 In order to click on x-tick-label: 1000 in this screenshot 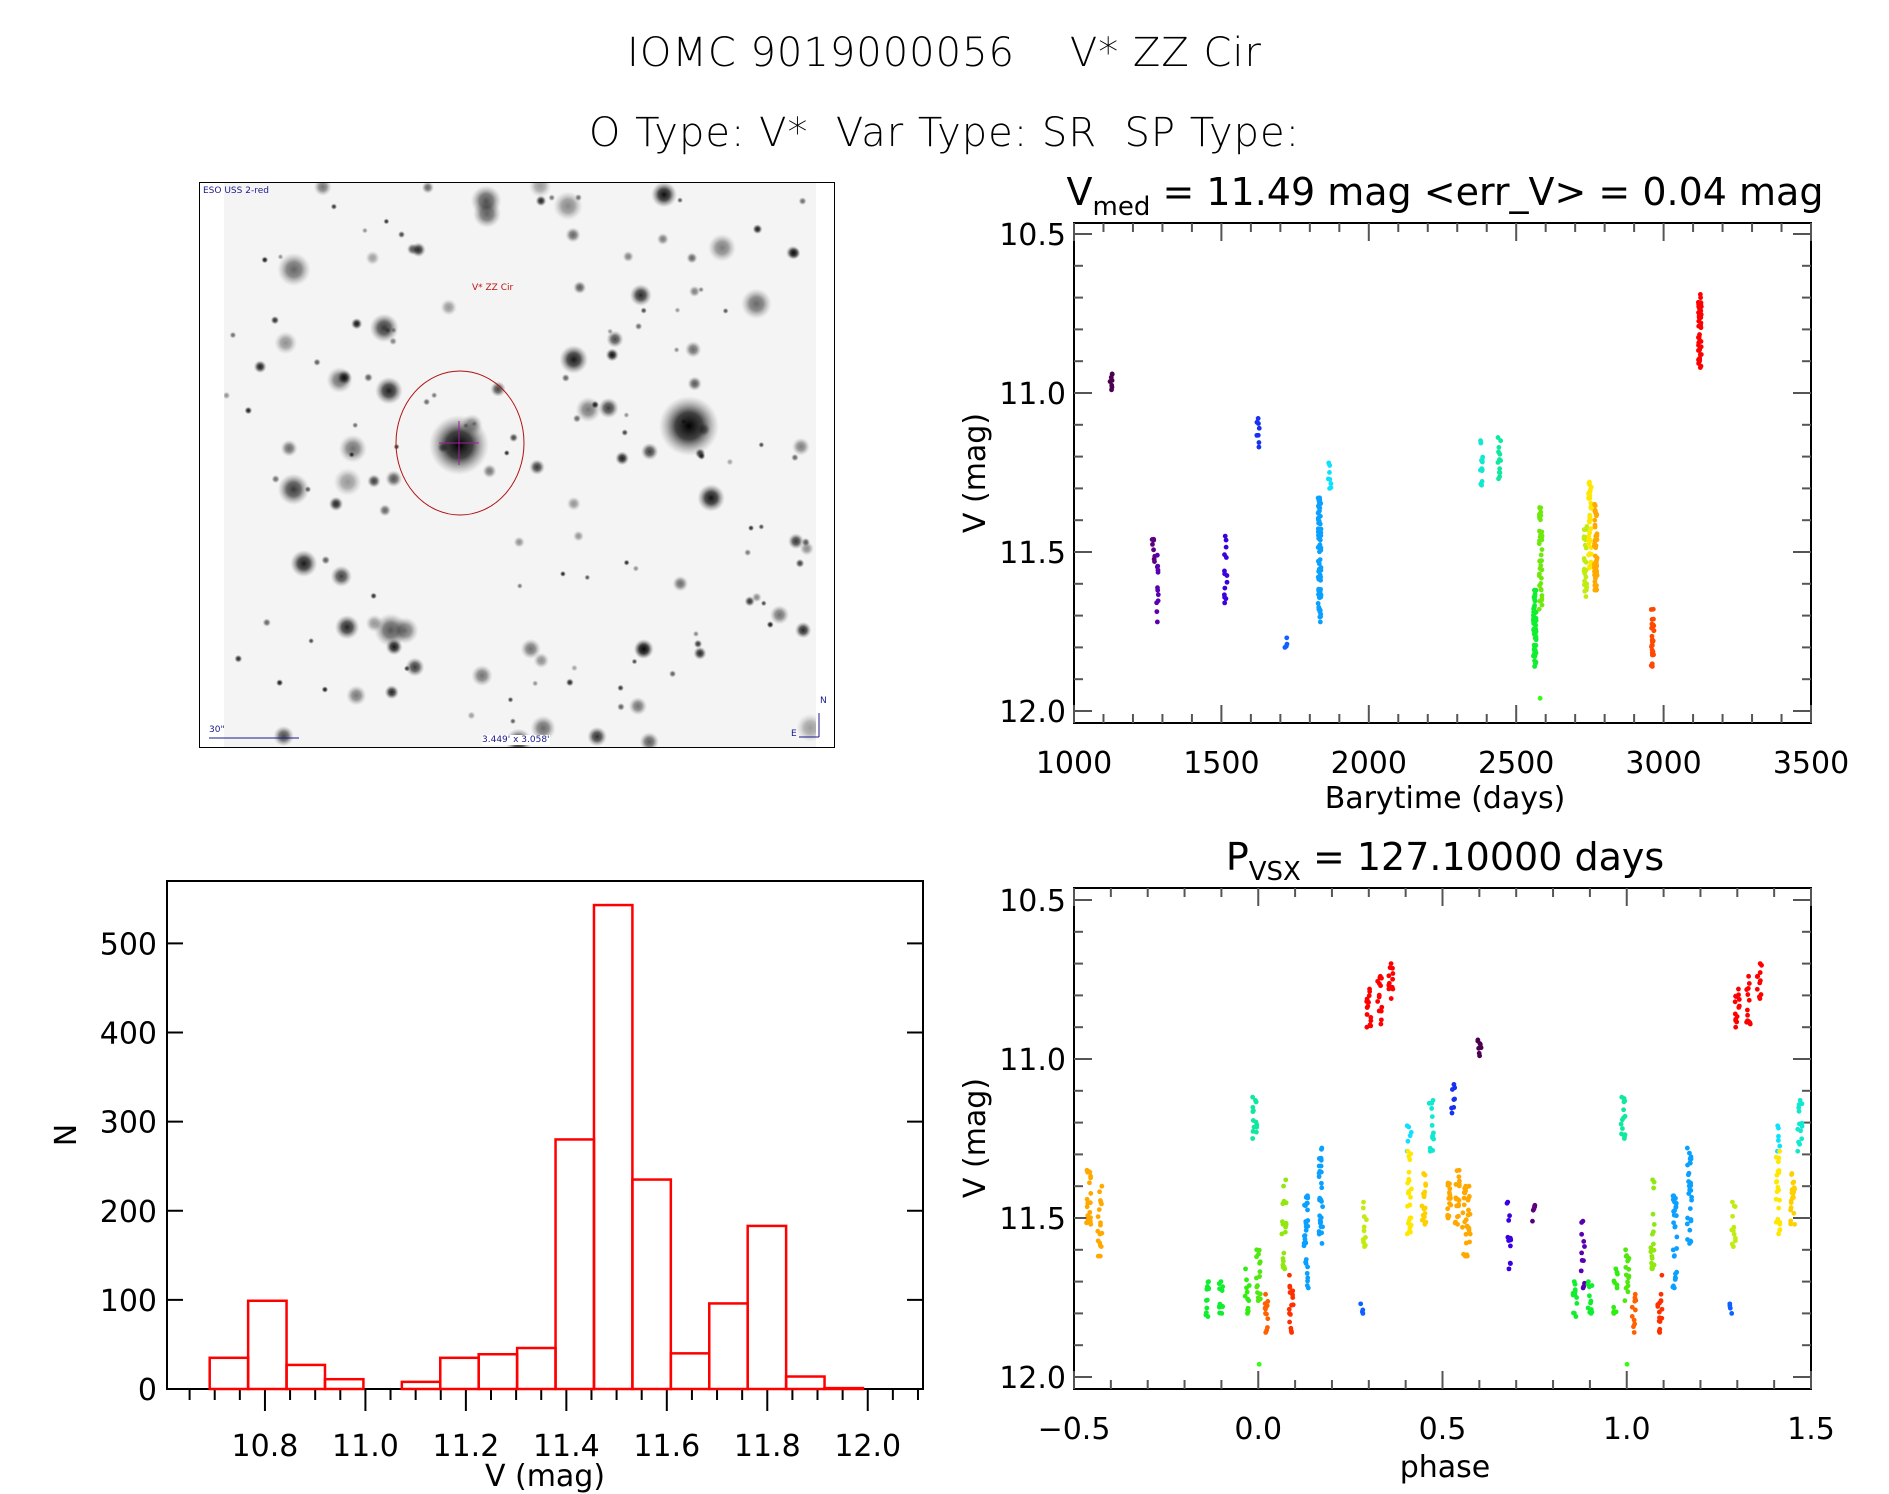, I will do `click(1074, 763)`.